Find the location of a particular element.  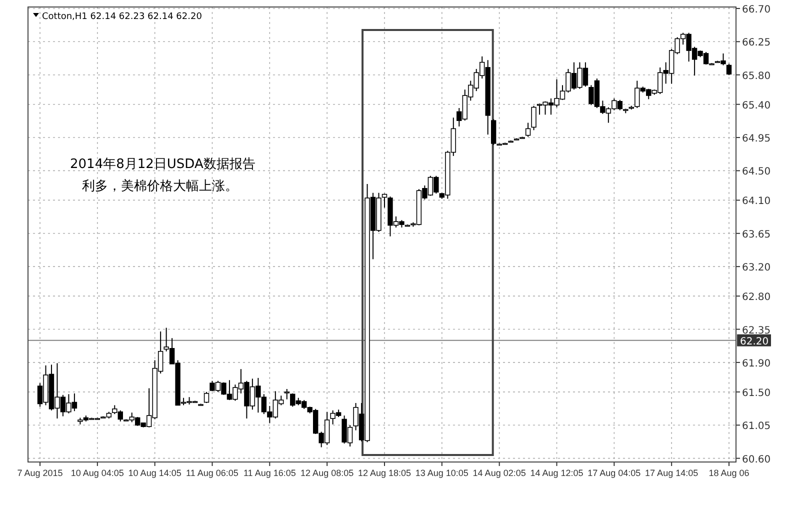

x-tick-label: 7 Aug 2015 is located at coordinates (40, 473).